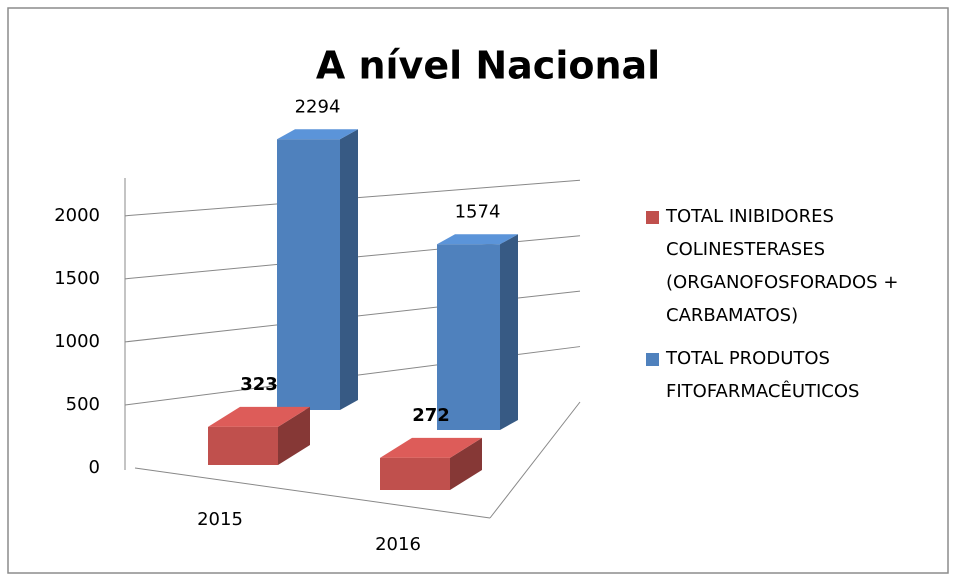 This screenshot has width=956, height=581. I want to click on value-label: 2294, so click(318, 106).